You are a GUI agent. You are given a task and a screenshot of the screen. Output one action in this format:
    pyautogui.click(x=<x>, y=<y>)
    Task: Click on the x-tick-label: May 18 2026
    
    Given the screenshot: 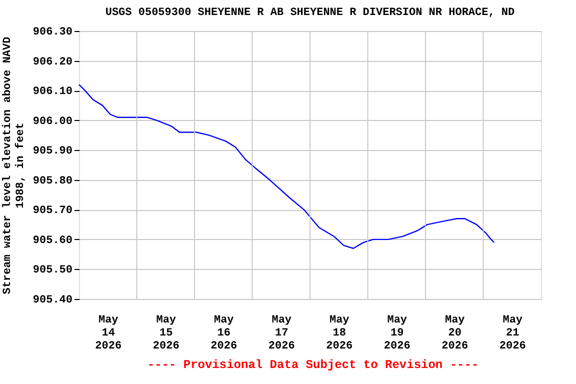 What is the action you would take?
    pyautogui.click(x=339, y=333)
    